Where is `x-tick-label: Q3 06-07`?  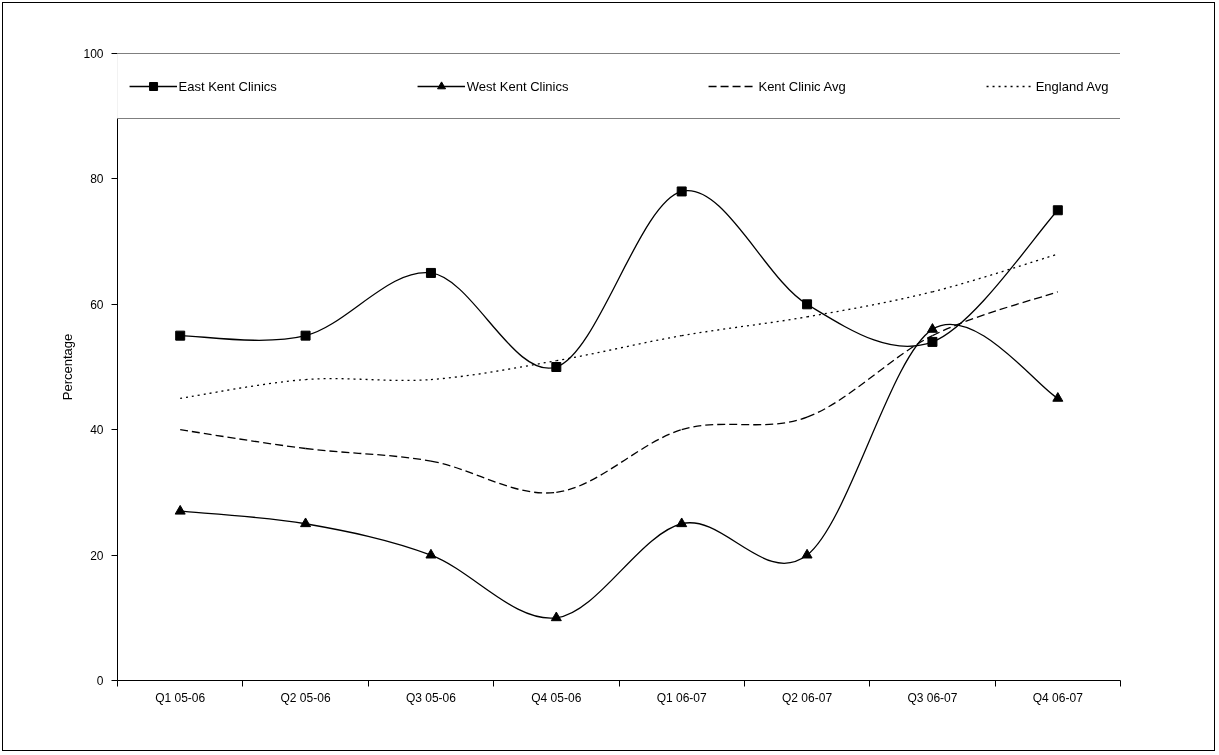 x-tick-label: Q3 06-07 is located at coordinates (932, 697).